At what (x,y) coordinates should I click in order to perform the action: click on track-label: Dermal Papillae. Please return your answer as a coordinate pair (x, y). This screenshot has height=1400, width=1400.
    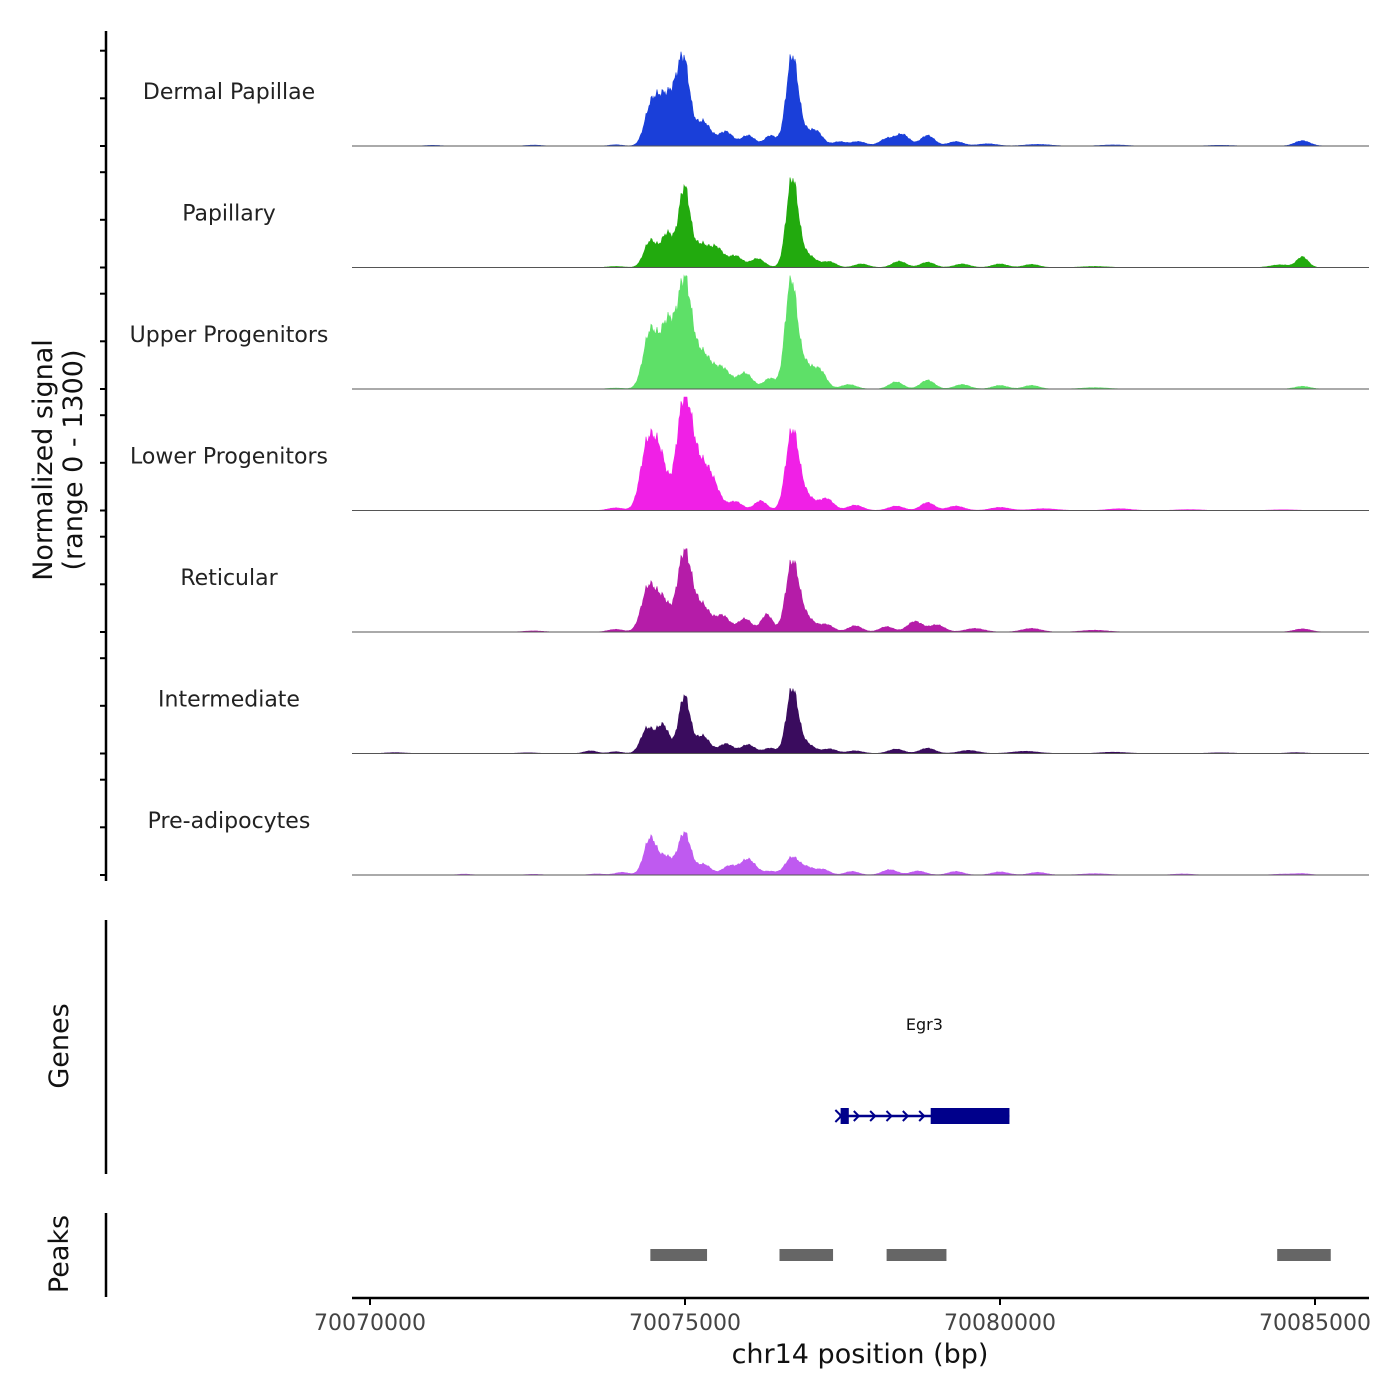
    Looking at the image, I should click on (229, 92).